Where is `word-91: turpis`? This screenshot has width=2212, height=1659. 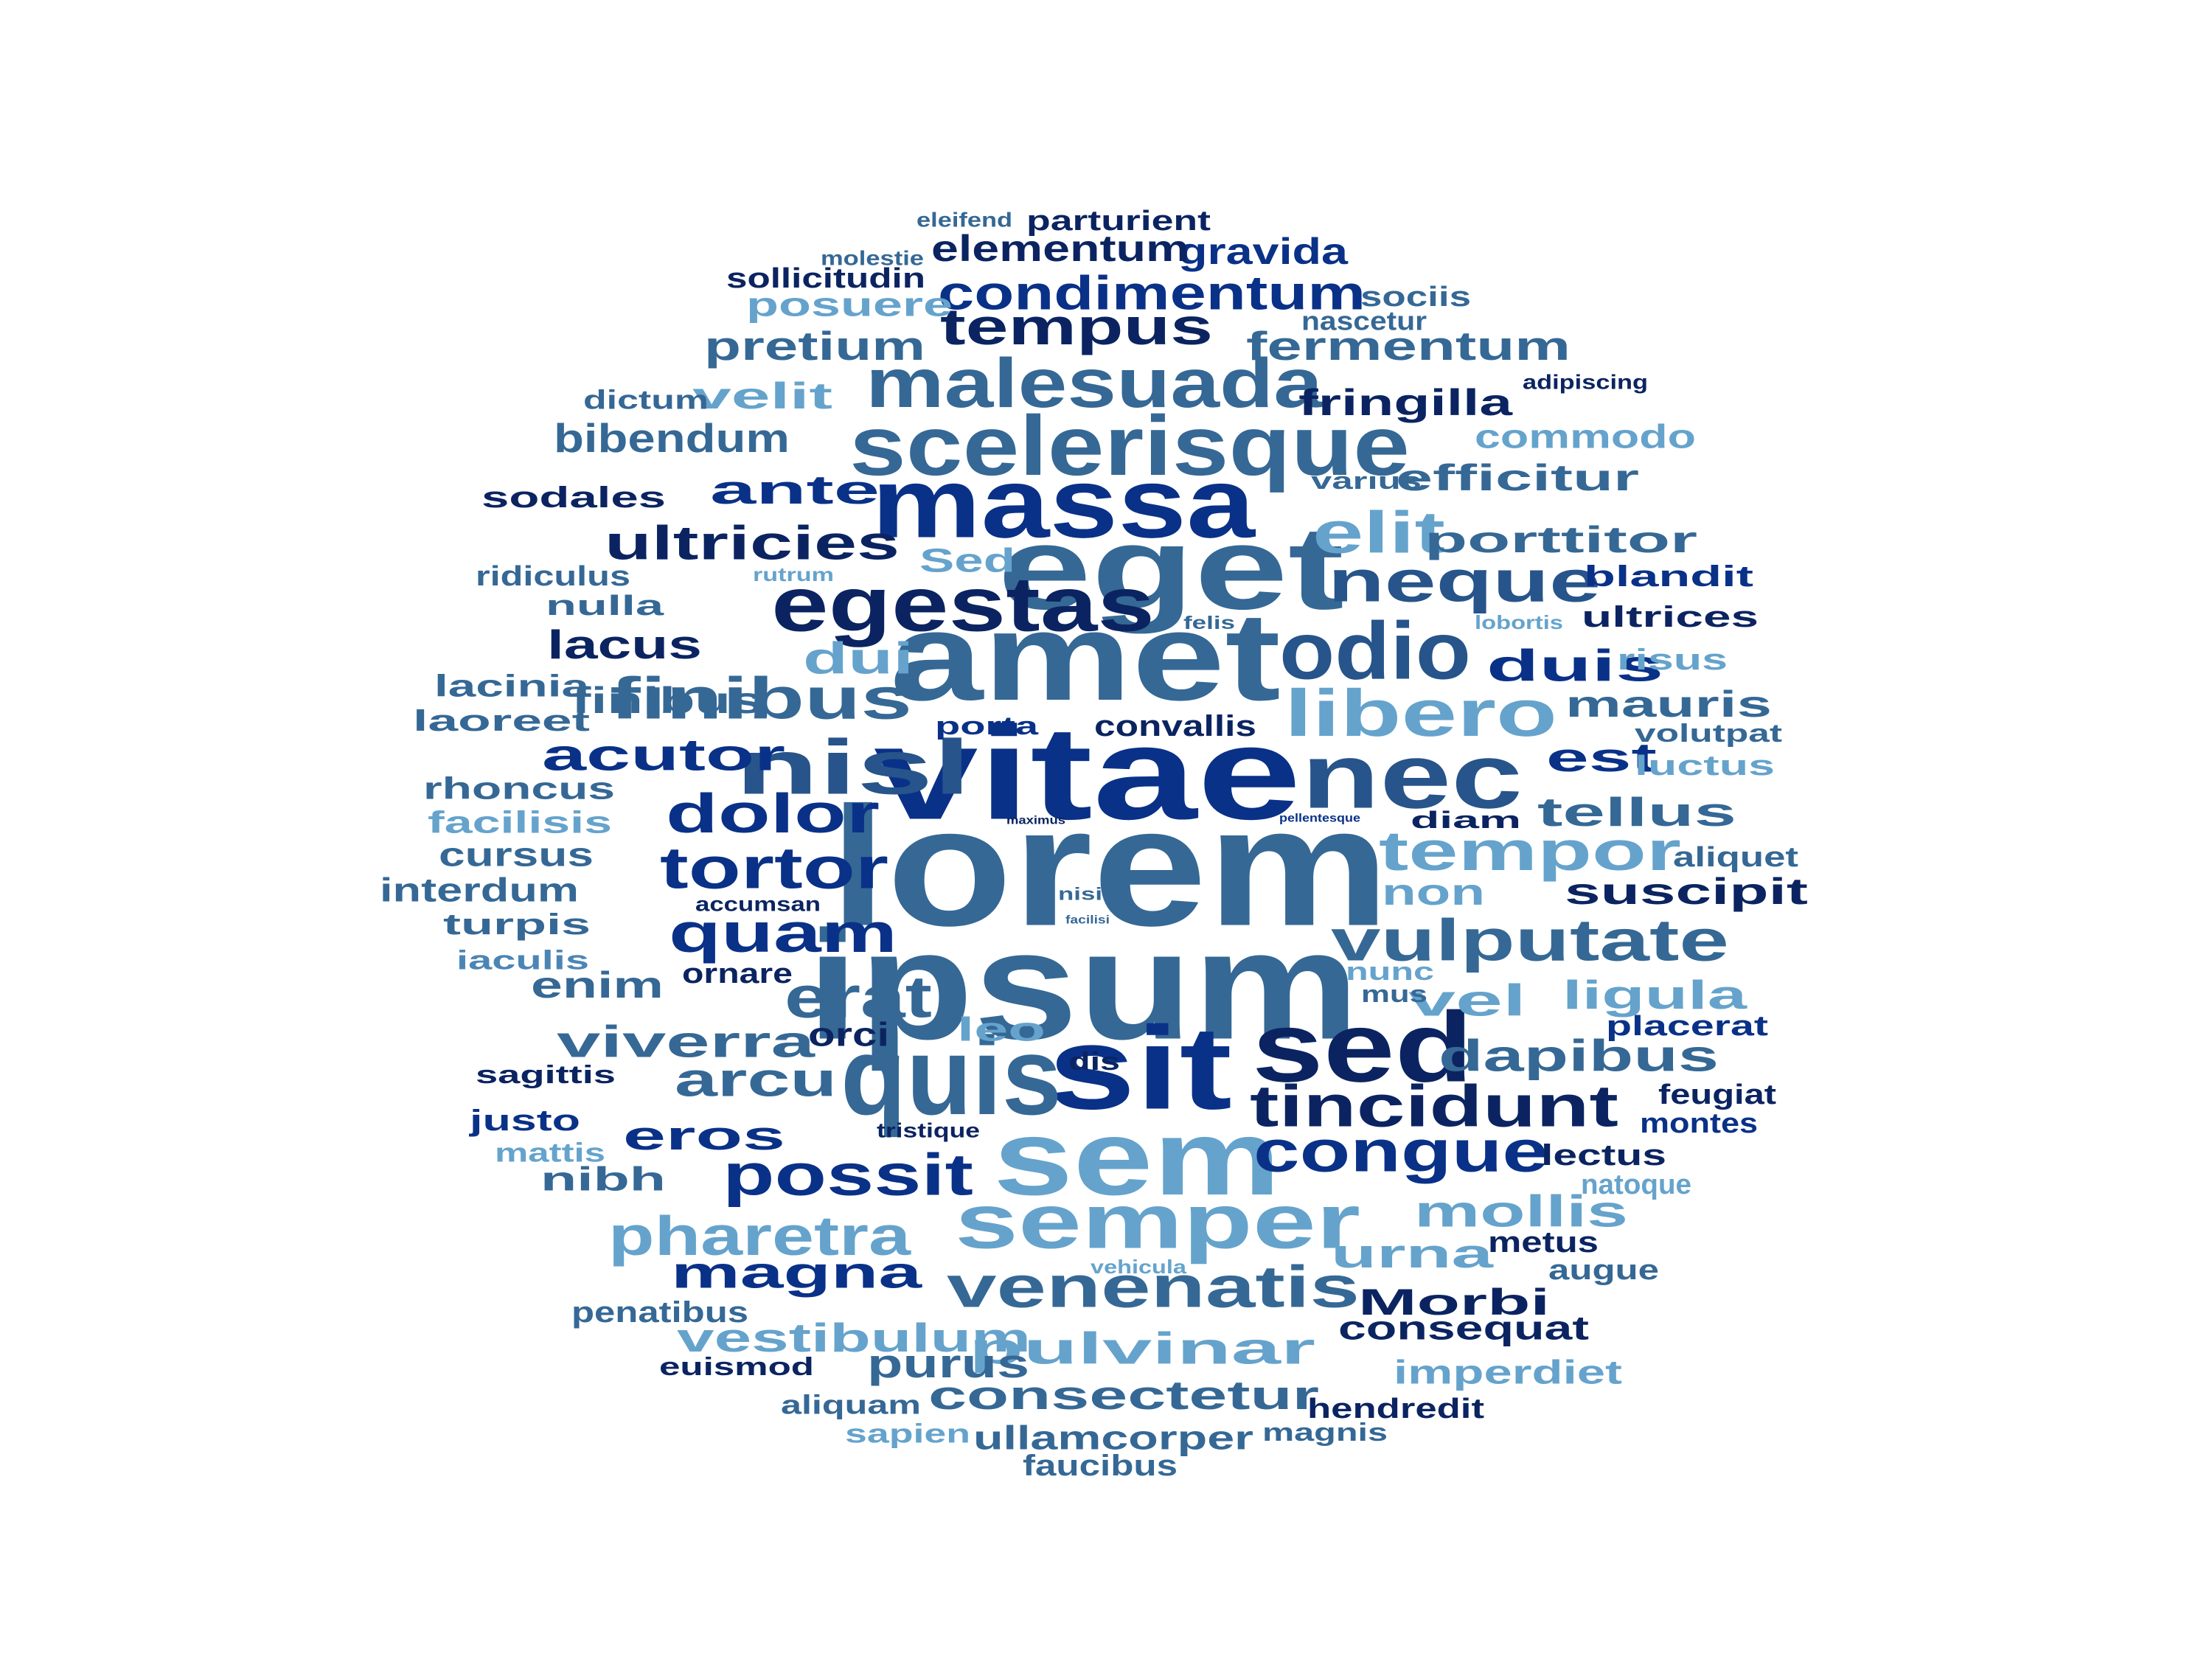 word-91: turpis is located at coordinates (517, 924).